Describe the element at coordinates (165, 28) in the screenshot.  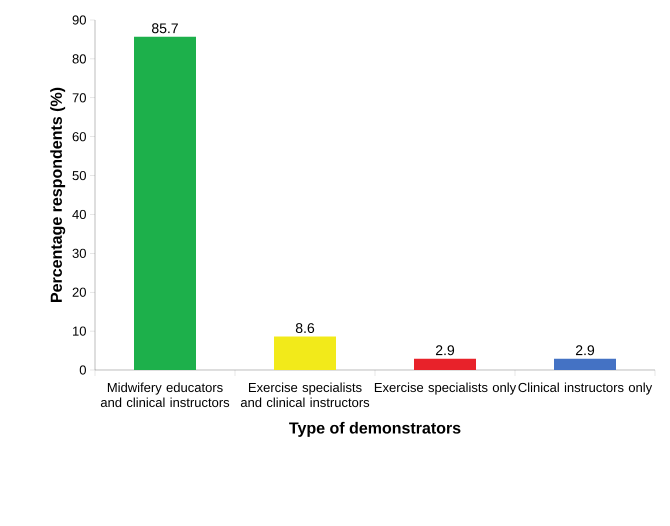
I see `data-label: 85.7` at that location.